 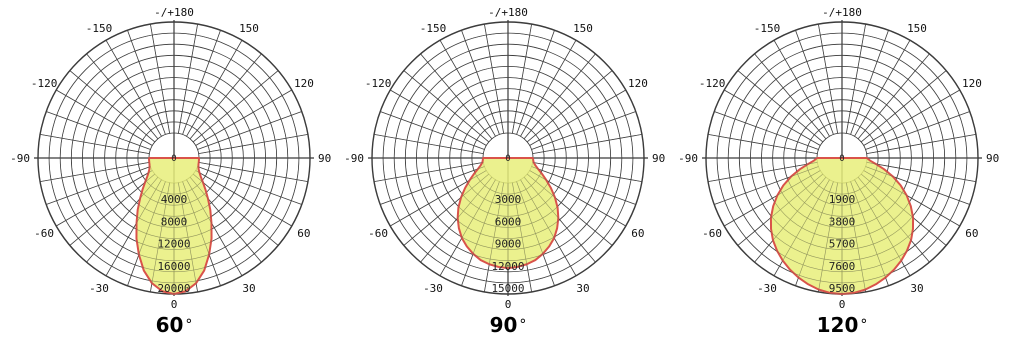 I want to click on angle-label: -120, so click(x=44, y=83).